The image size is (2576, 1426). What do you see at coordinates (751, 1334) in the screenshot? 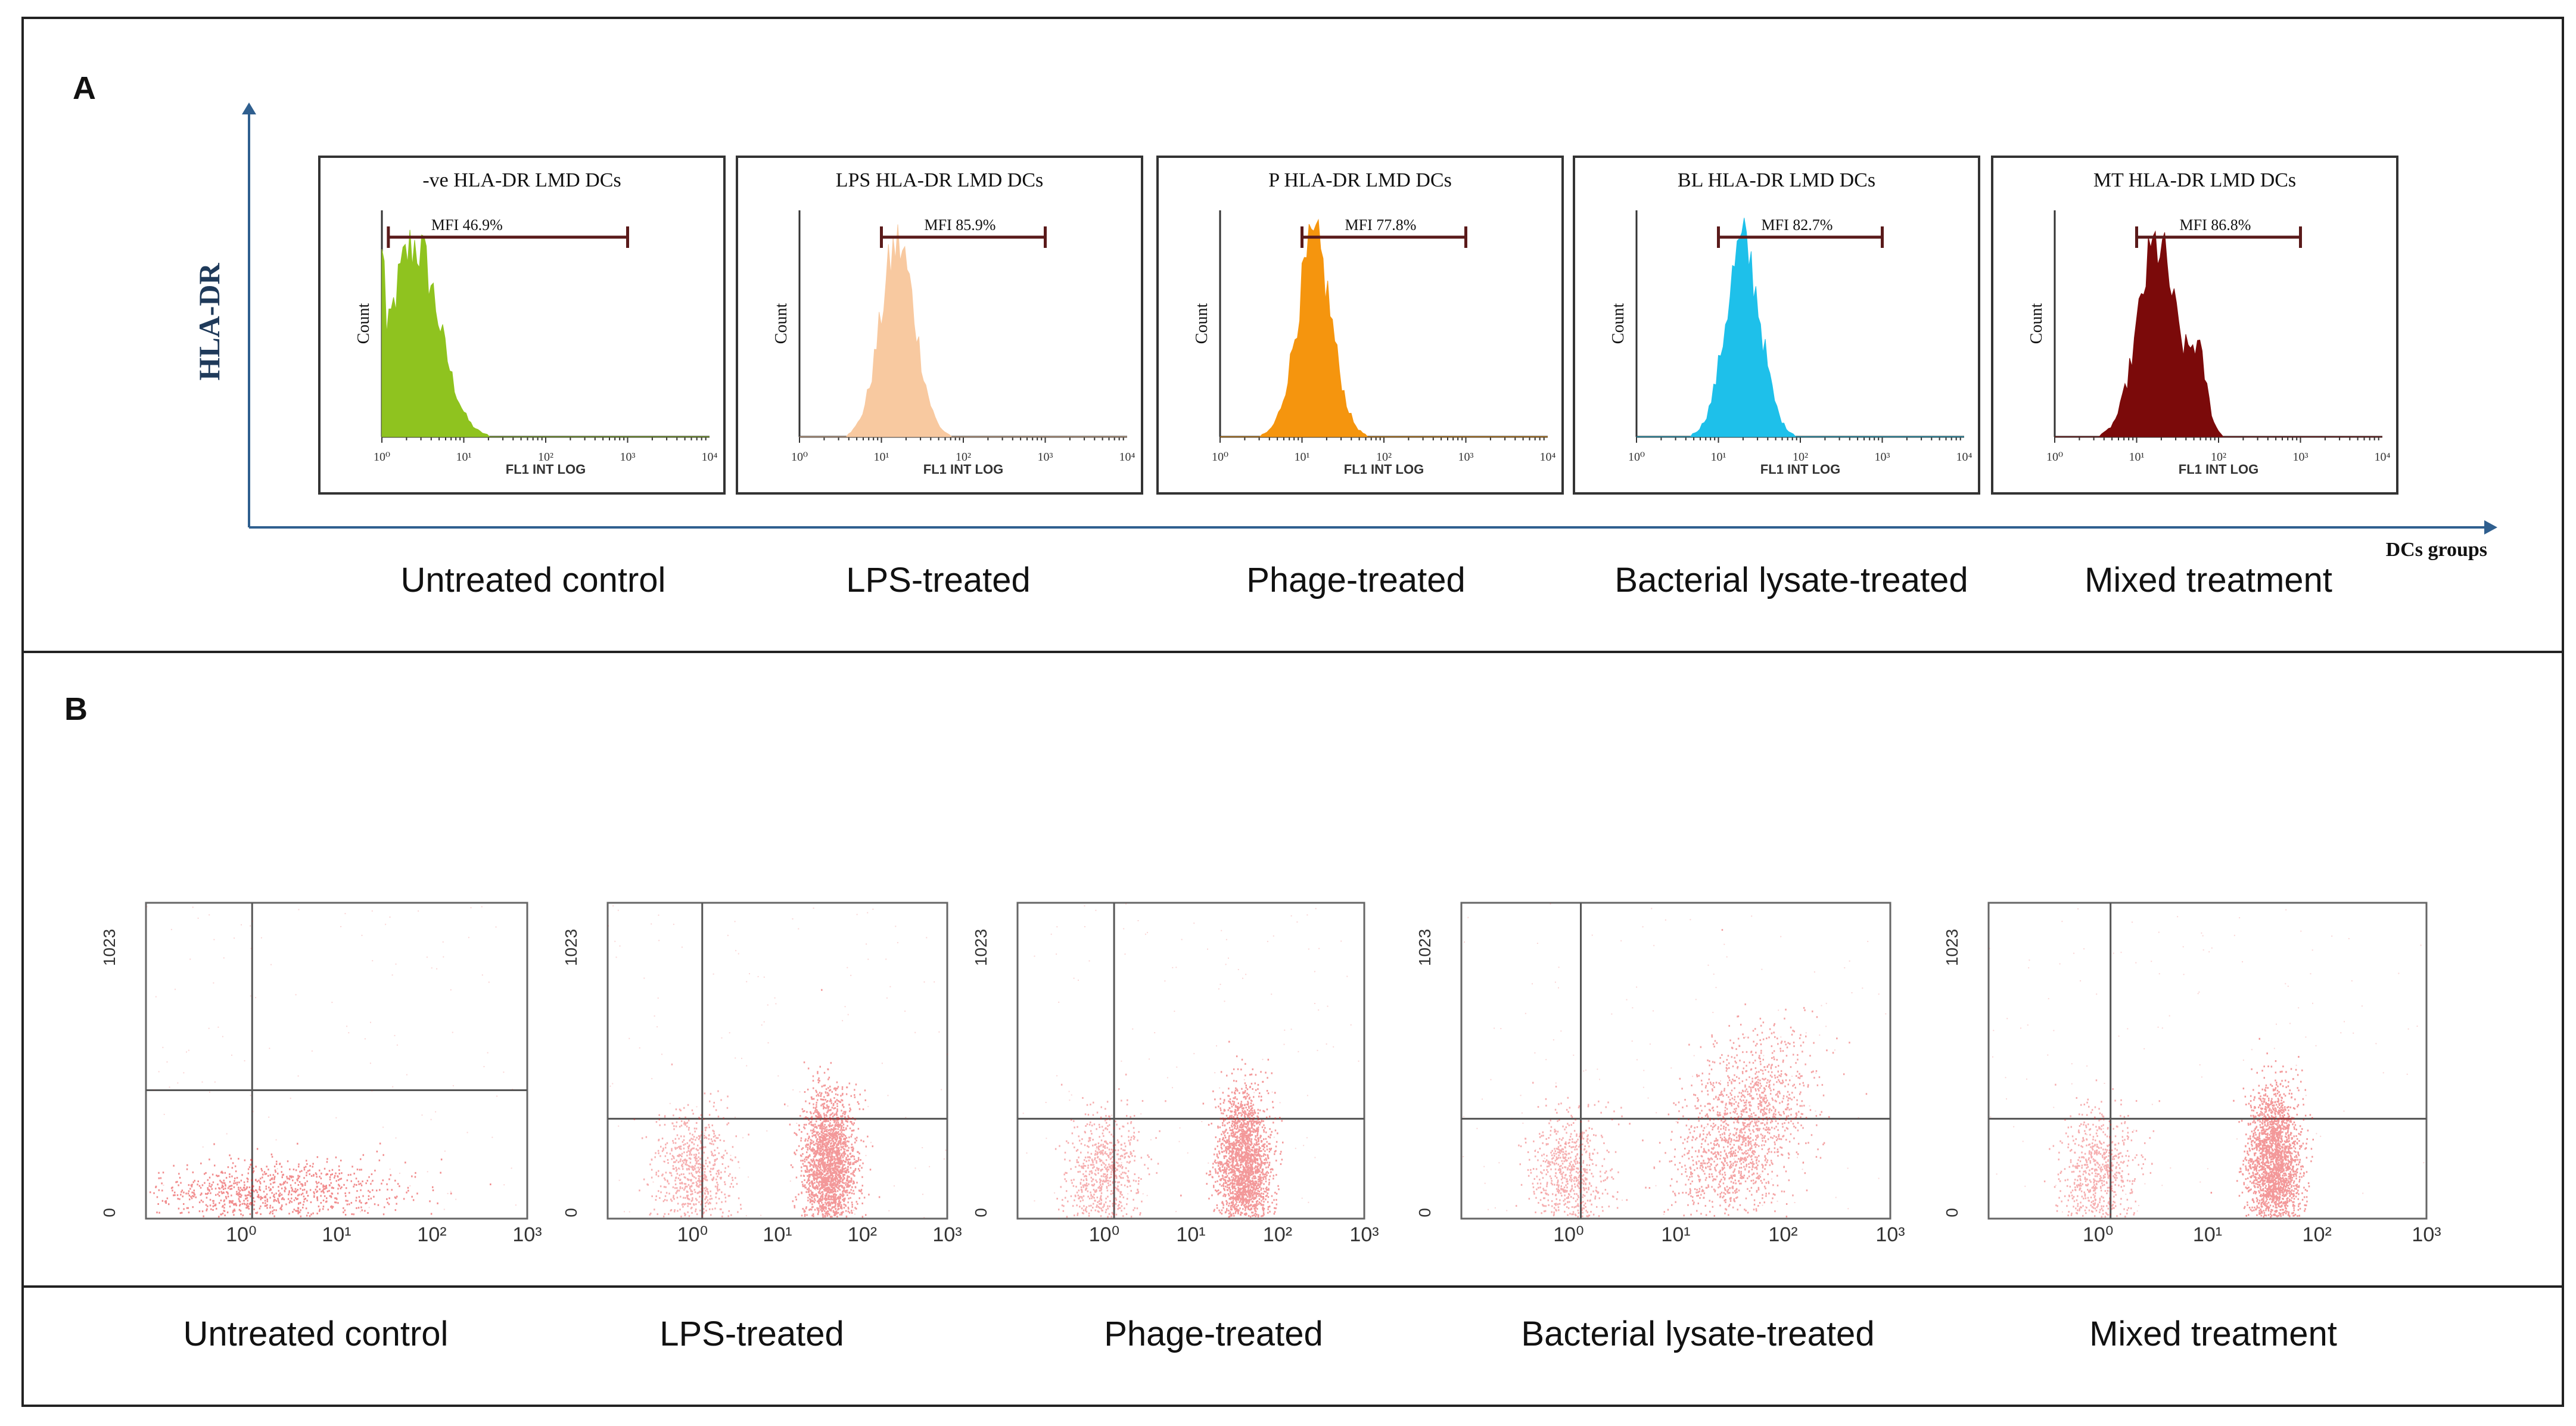
I see `group-label-b-1: LPS-treated` at bounding box center [751, 1334].